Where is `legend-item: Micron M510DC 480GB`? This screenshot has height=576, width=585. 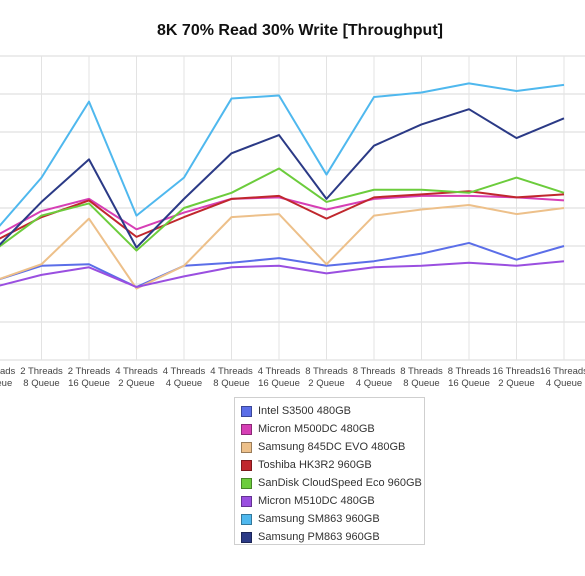 legend-item: Micron M510DC 480GB is located at coordinates (332, 501).